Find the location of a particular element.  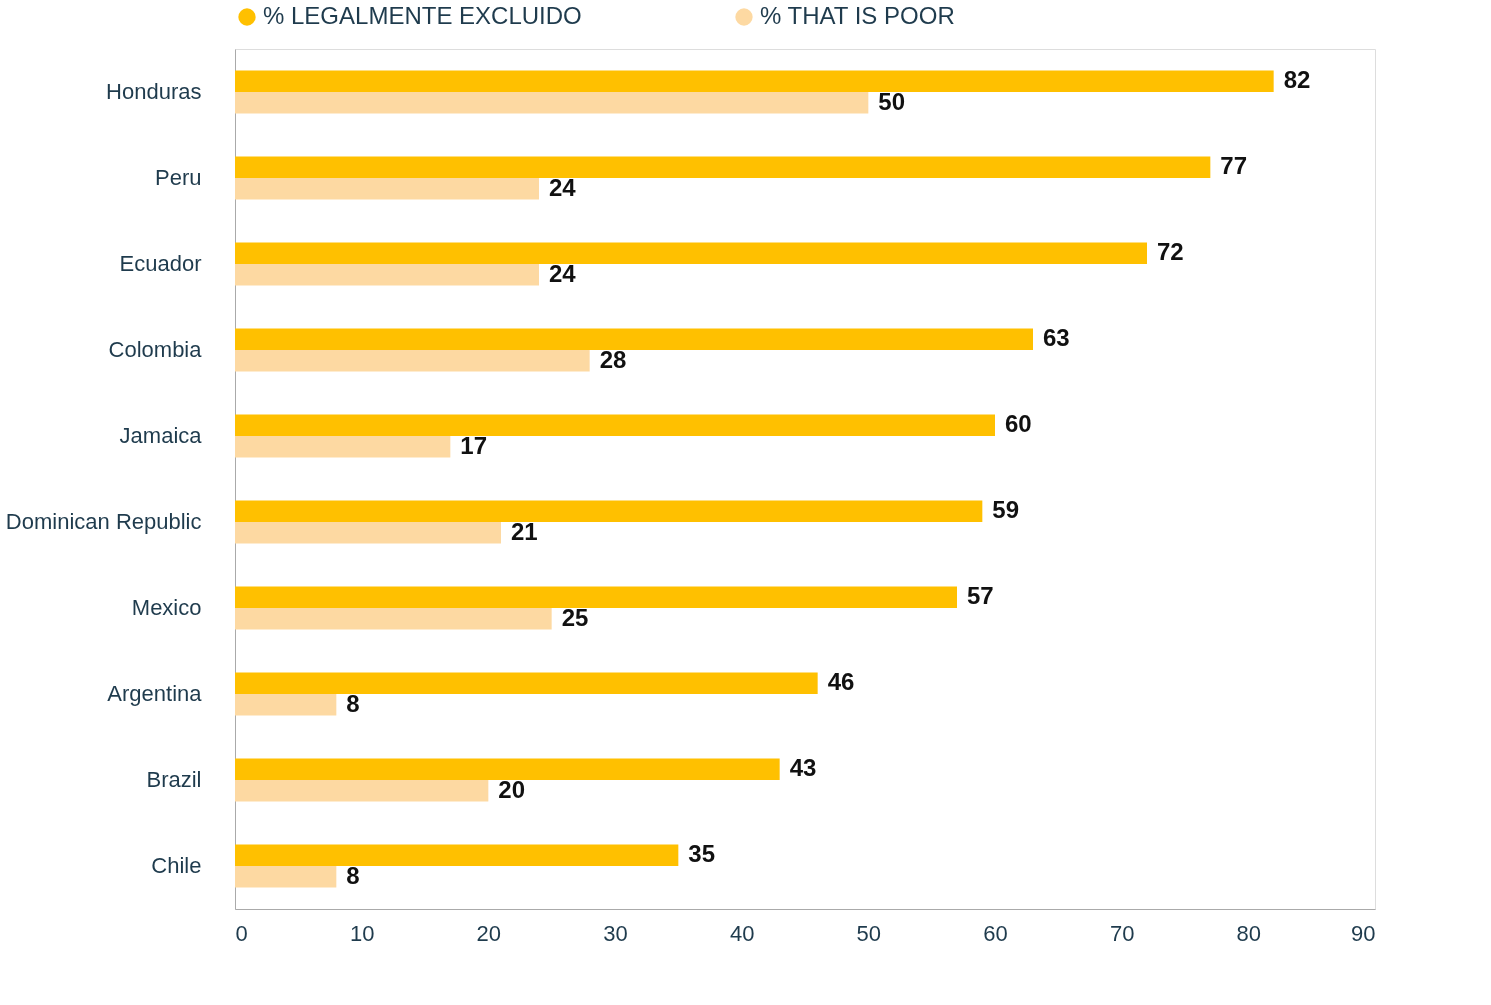

x-tick-label: 60 is located at coordinates (995, 933).